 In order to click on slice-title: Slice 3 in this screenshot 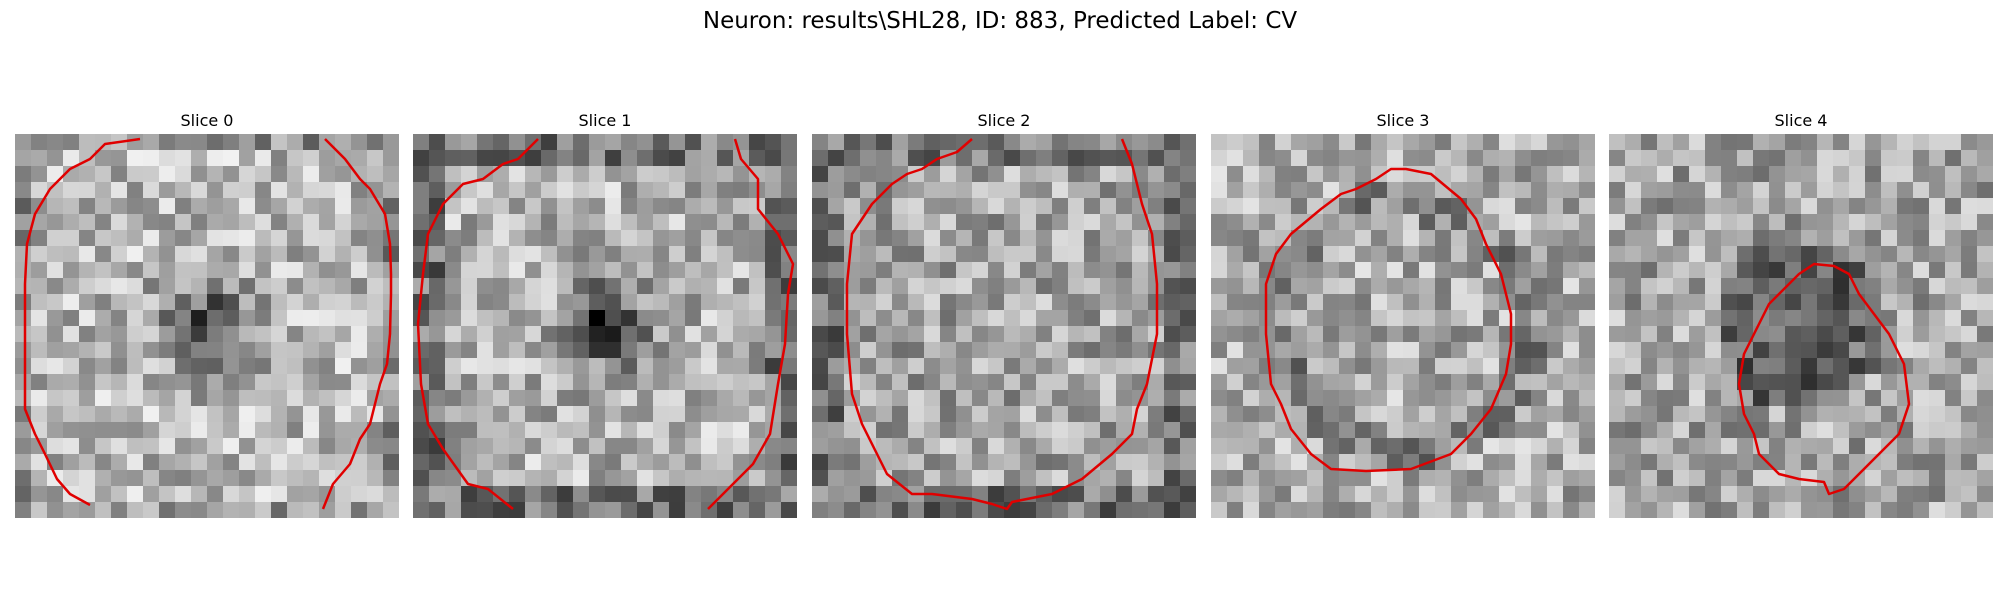, I will do `click(1403, 120)`.